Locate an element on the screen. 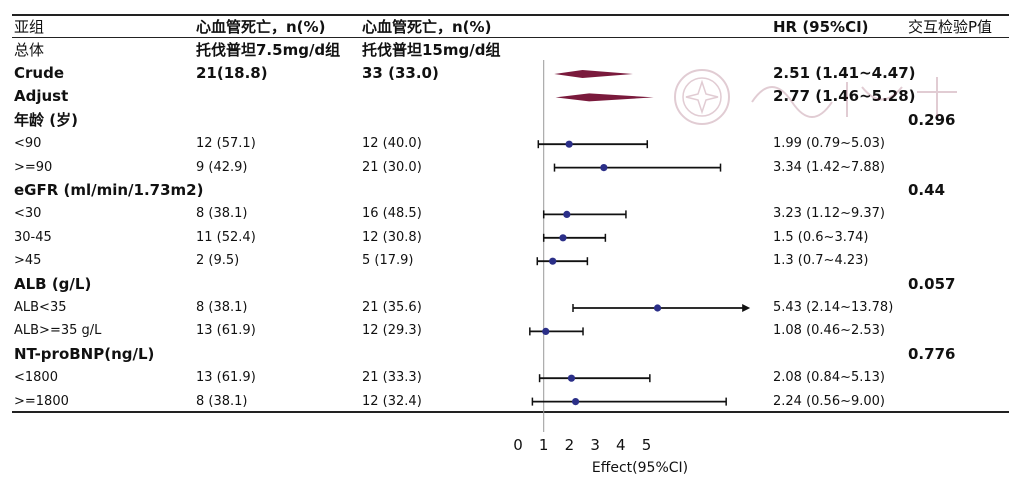 The width and height of the screenshot is (1021, 483). row-arm2-value: 21 (33.3) is located at coordinates (392, 378).